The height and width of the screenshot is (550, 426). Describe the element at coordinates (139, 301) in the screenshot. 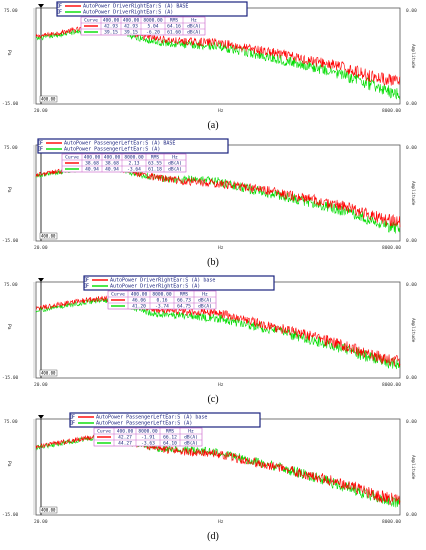

I see `table-cell: 46.06` at that location.